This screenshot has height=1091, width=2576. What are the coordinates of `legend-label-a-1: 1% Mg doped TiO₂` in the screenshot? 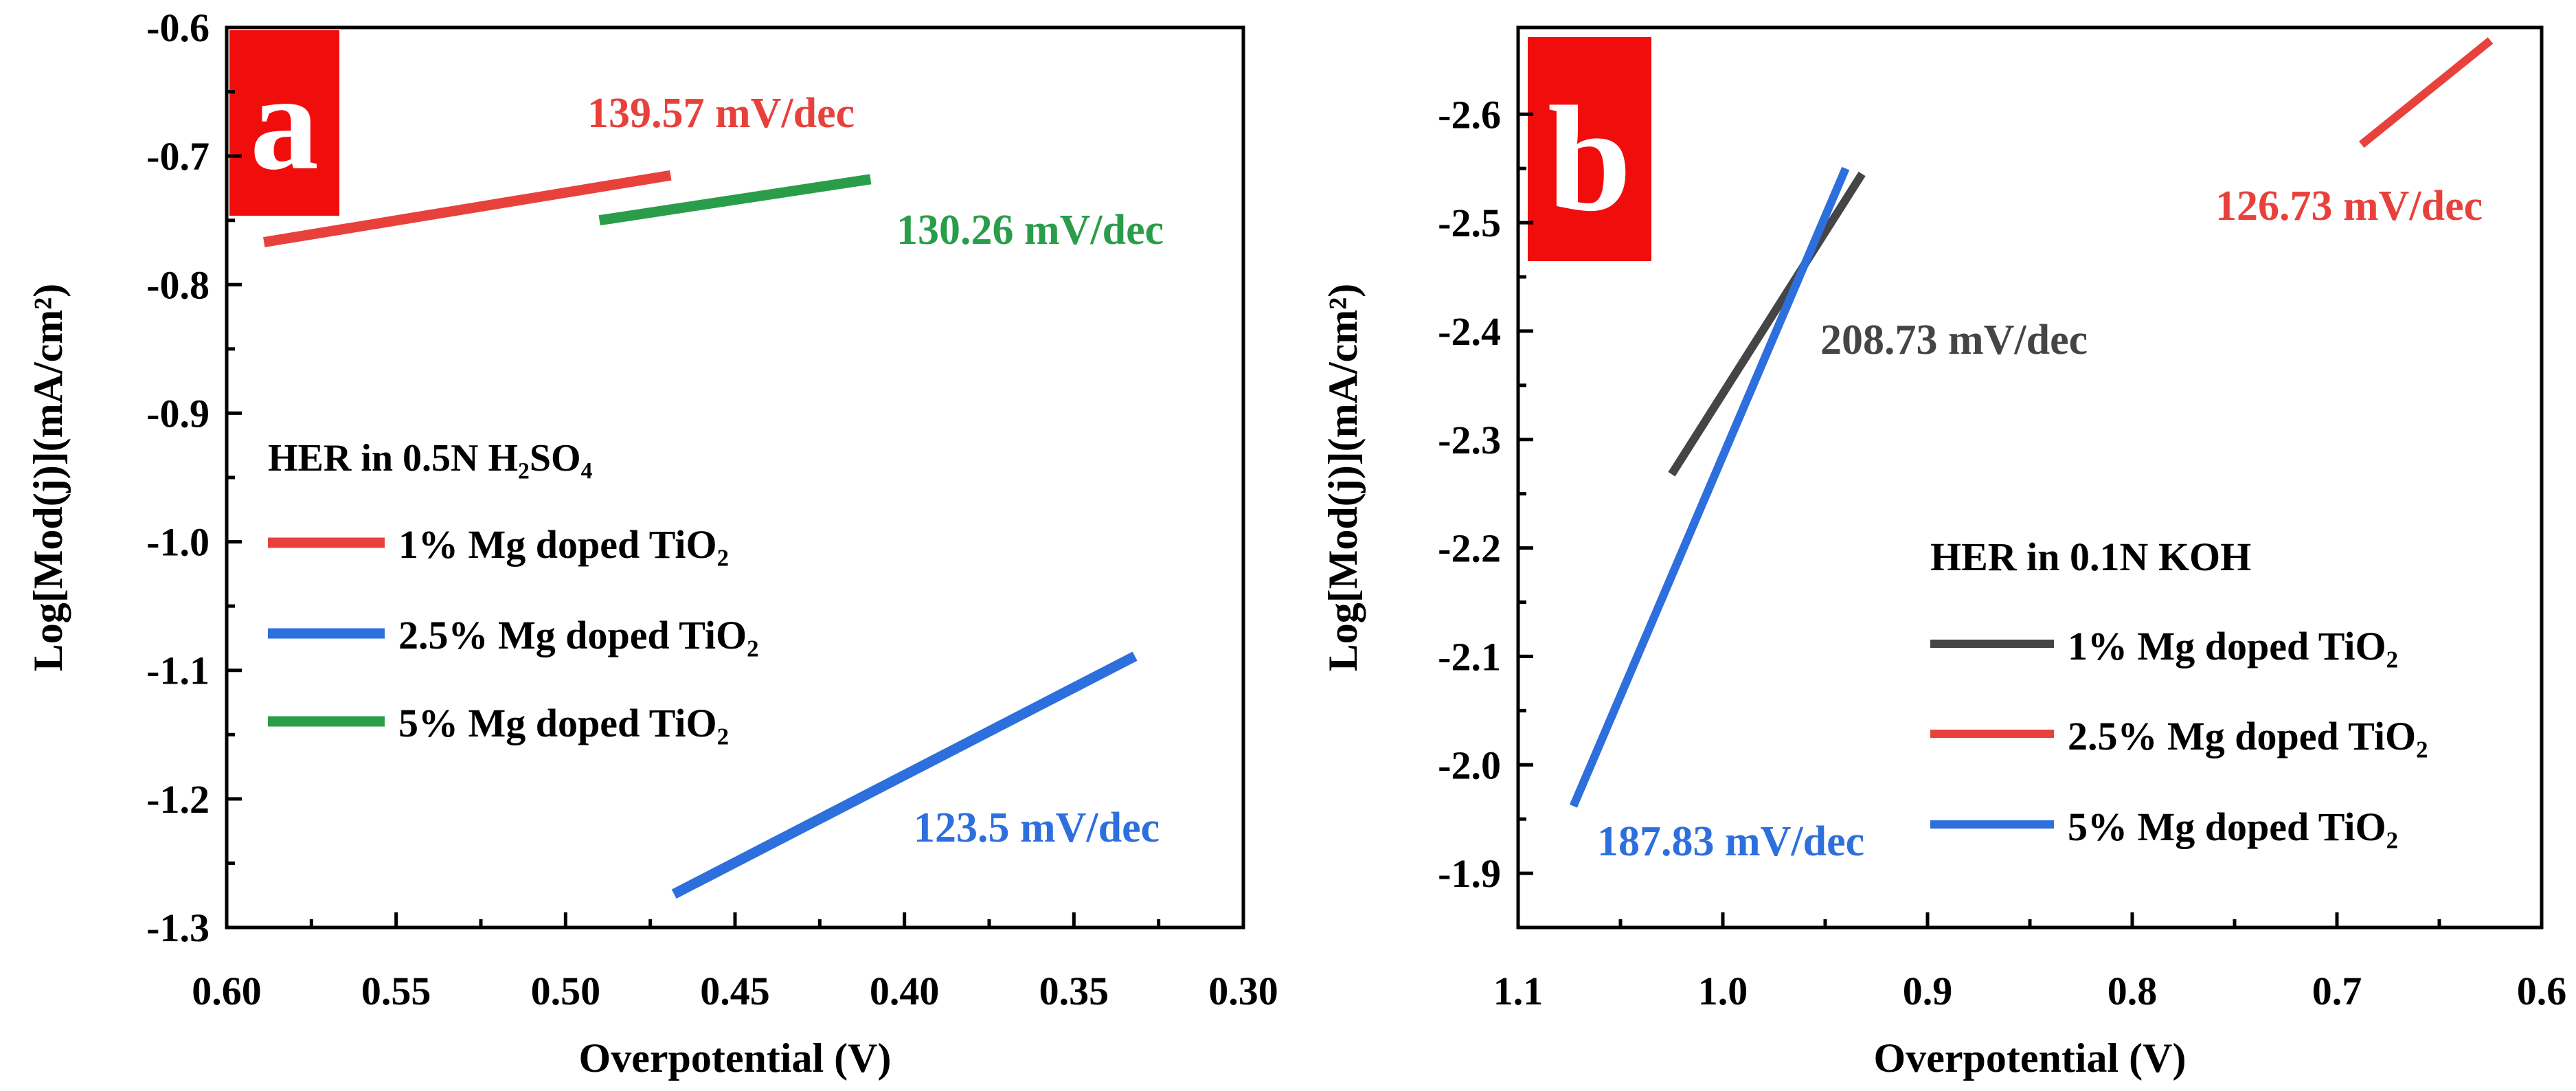 It's located at (563, 544).